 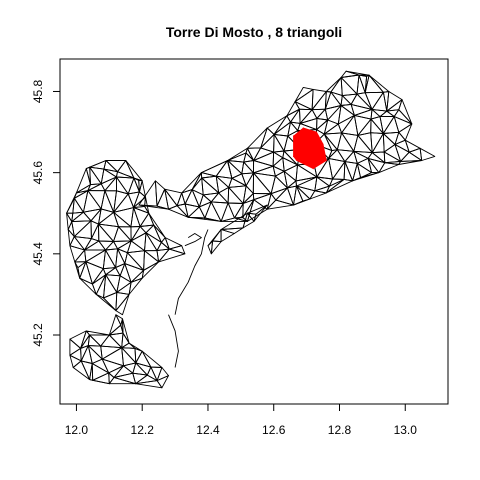 I want to click on x-tick-label: 12.6, so click(x=274, y=430).